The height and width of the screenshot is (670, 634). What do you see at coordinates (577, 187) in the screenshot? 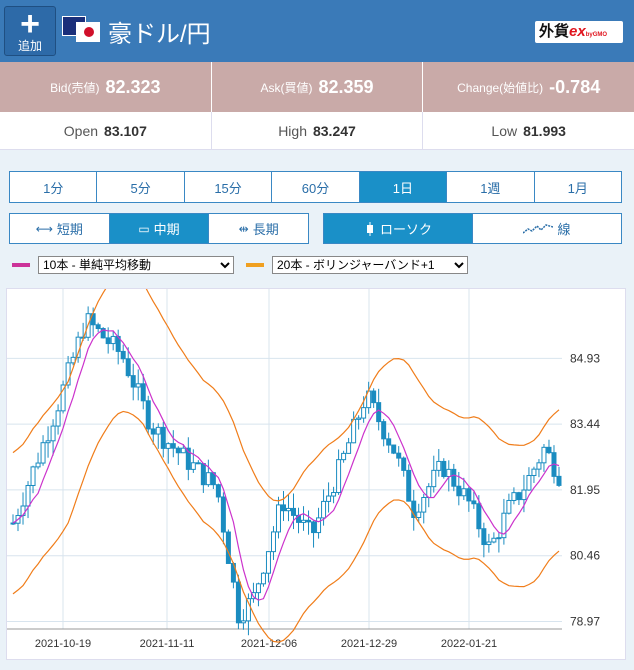
I see `period-1month: 1月` at bounding box center [577, 187].